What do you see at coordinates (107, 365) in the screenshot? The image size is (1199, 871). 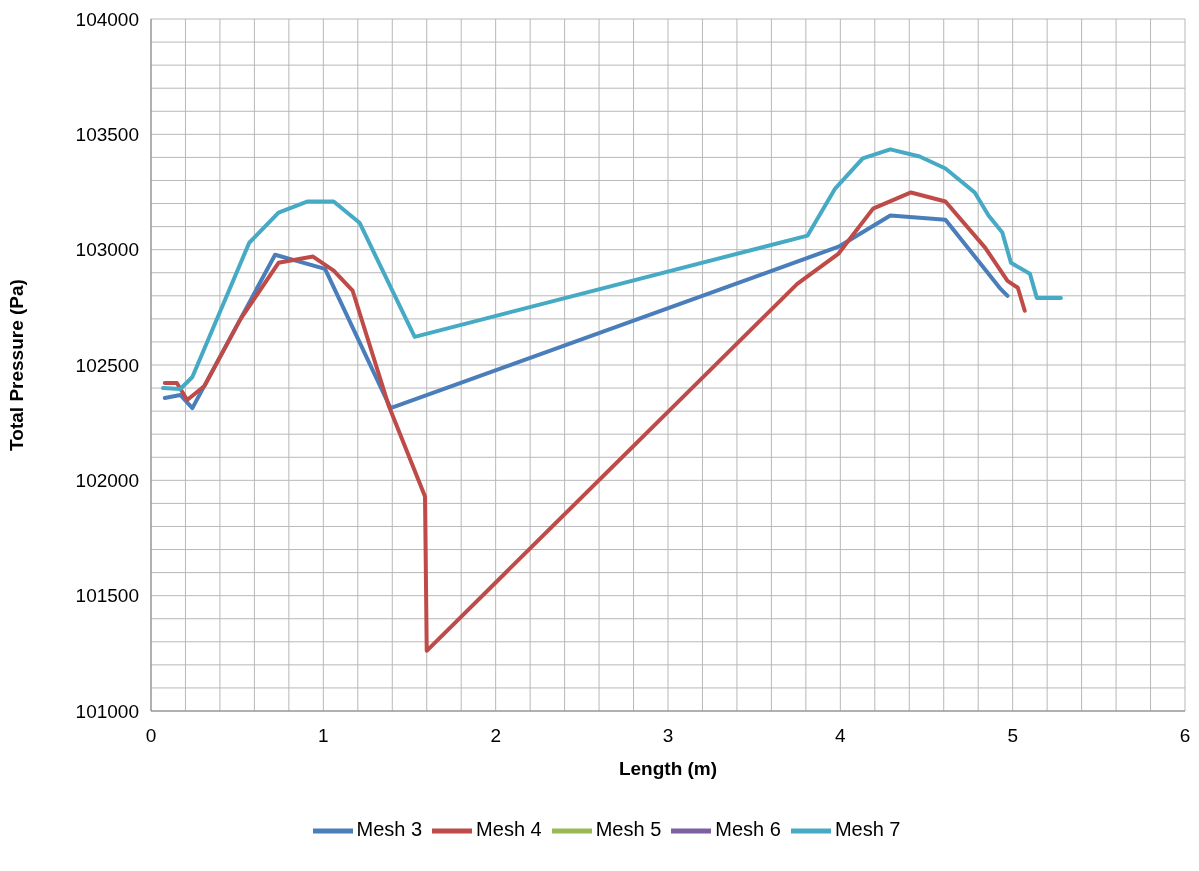 I see `y-tick-label: 102500` at bounding box center [107, 365].